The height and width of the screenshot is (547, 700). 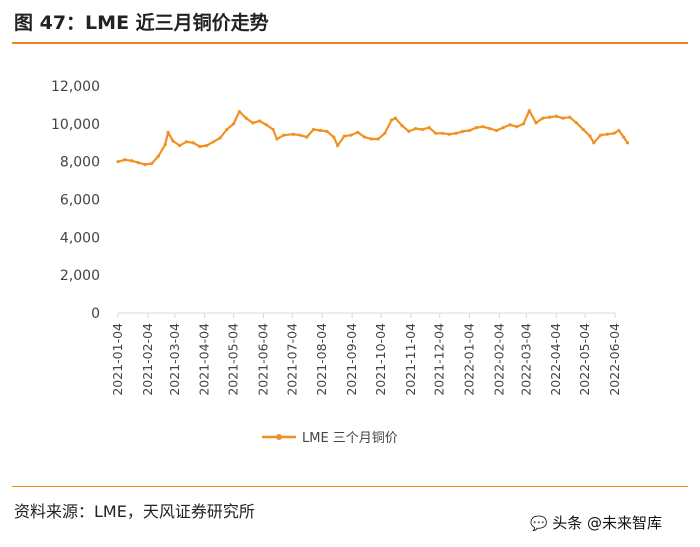 I want to click on y-axis-labels: 0 2,000 4,000 6,000 8,000 10,000 12,000, so click(x=75, y=200).